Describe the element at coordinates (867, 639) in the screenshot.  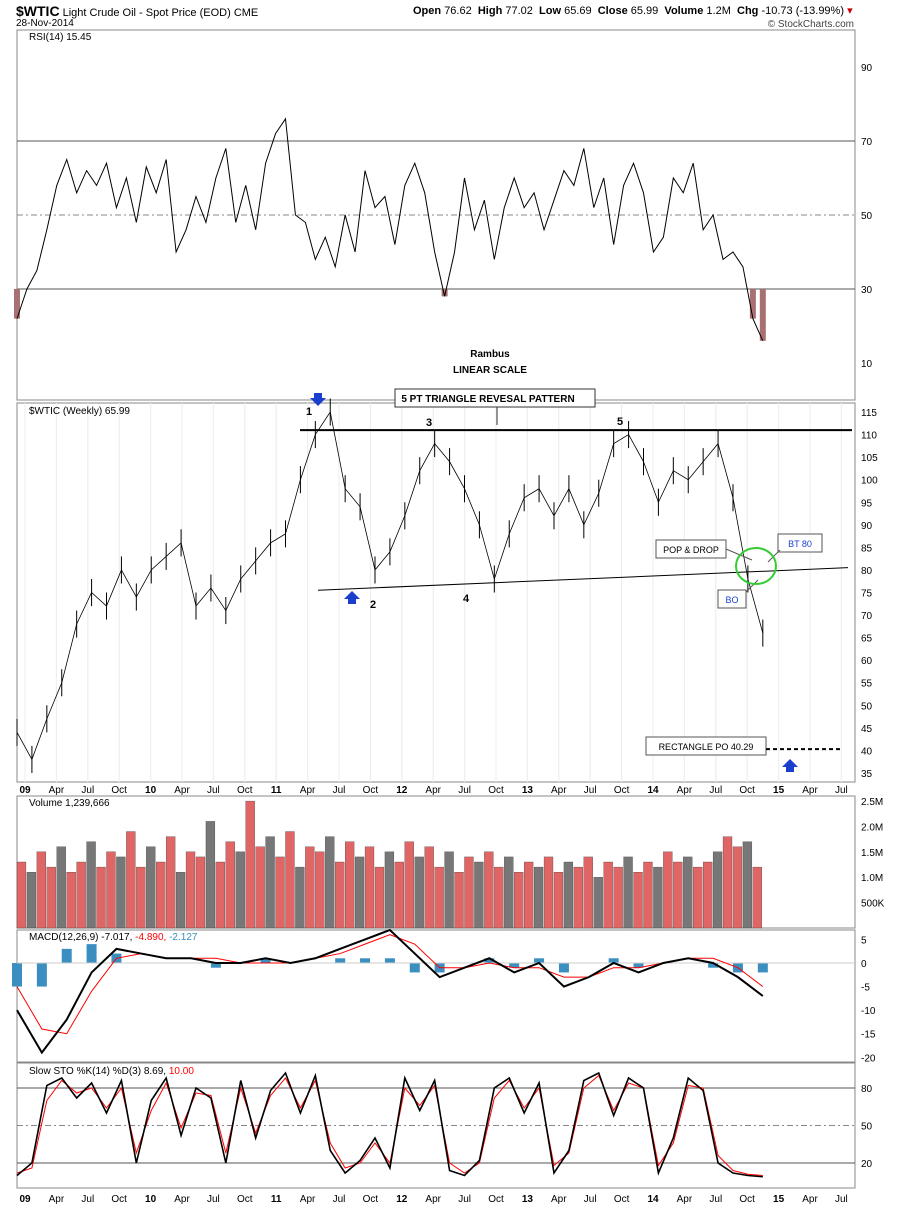
I see `price-tick-label: 65` at that location.